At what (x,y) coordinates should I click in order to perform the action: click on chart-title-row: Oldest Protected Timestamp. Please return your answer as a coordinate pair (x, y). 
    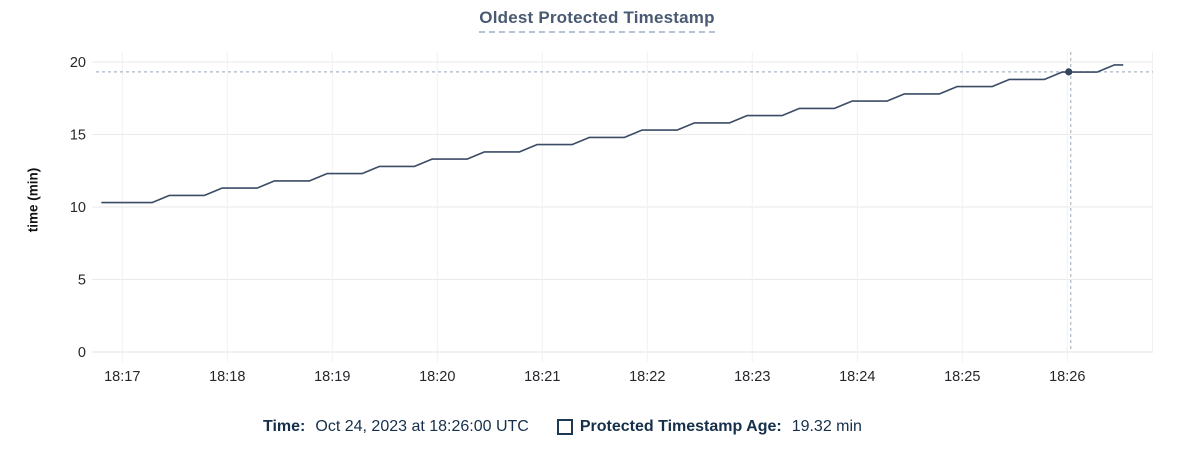
    Looking at the image, I should click on (597, 20).